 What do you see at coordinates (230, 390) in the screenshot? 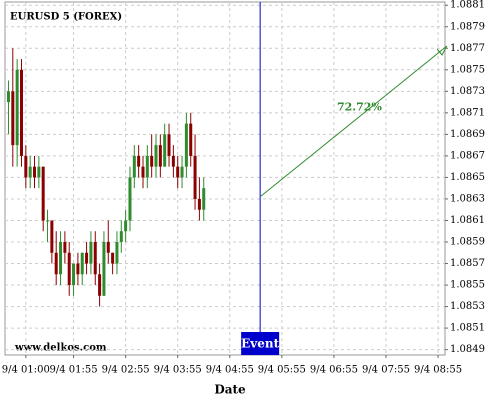
I see `x-axis-label: Date` at bounding box center [230, 390].